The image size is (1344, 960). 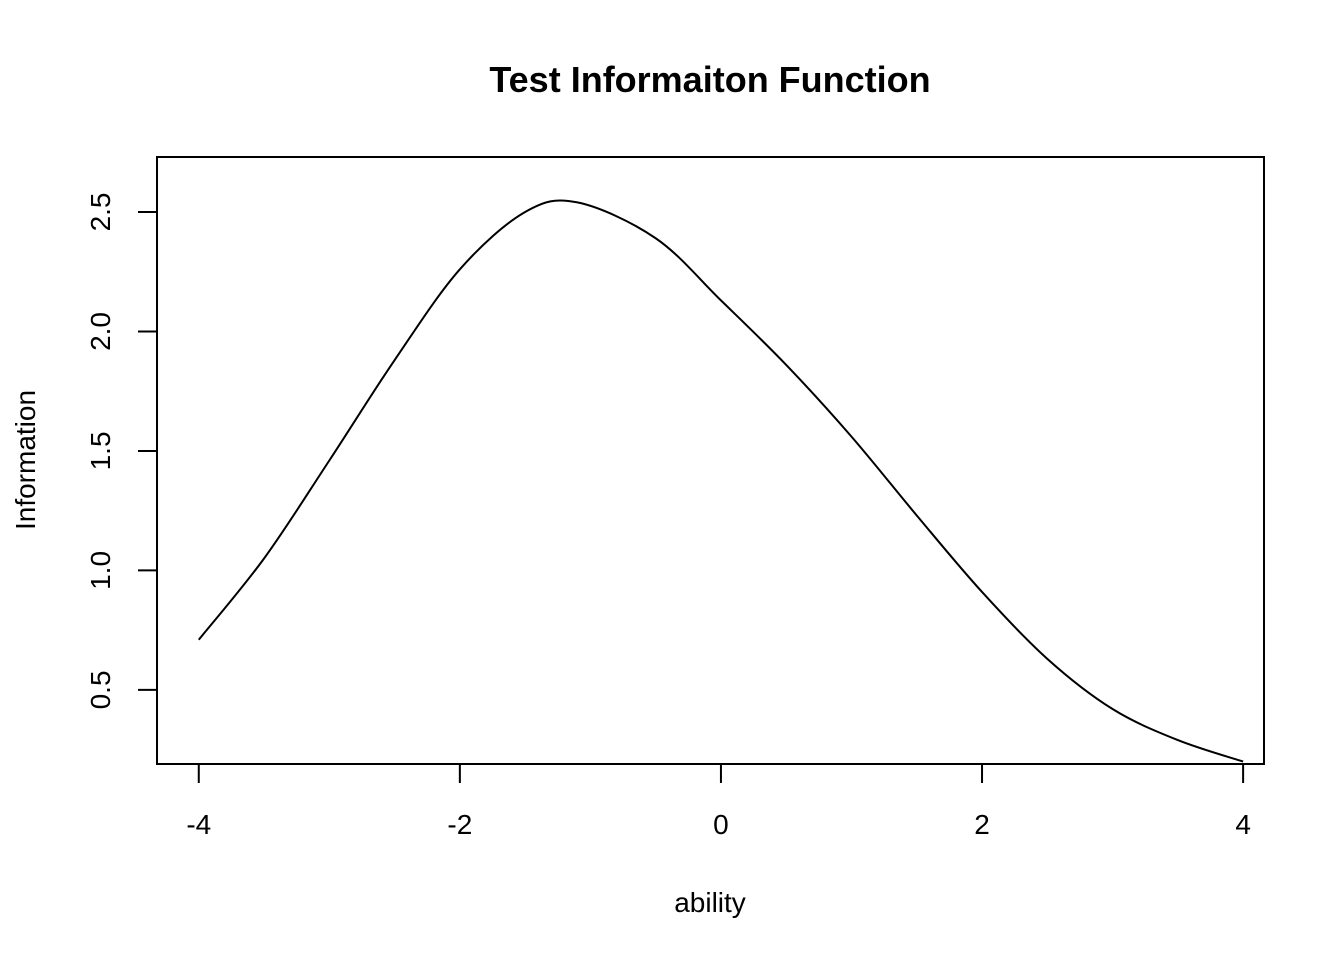 I want to click on x-tick-label: -4, so click(x=198, y=824).